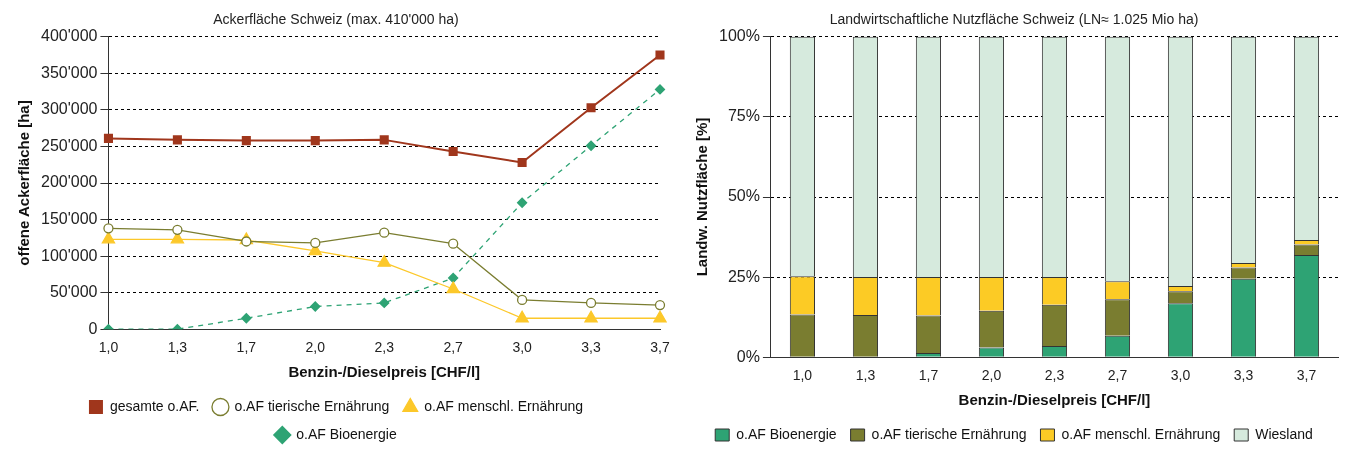 The image size is (1367, 468). I want to click on chart-title: Landwirtschaftliche Nutzfläche Schweiz (LN≈ 1.025 Mio ha), so click(1014, 19).